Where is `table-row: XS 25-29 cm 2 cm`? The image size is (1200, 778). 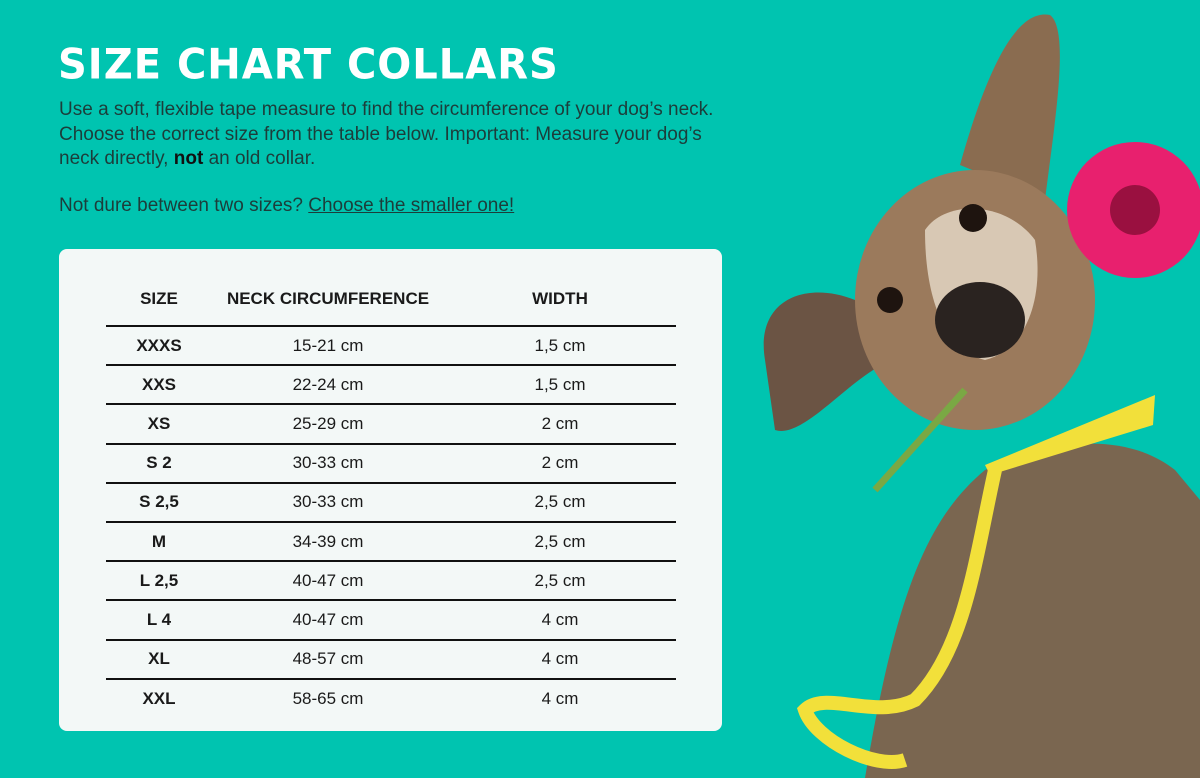 table-row: XS 25-29 cm 2 cm is located at coordinates (391, 424).